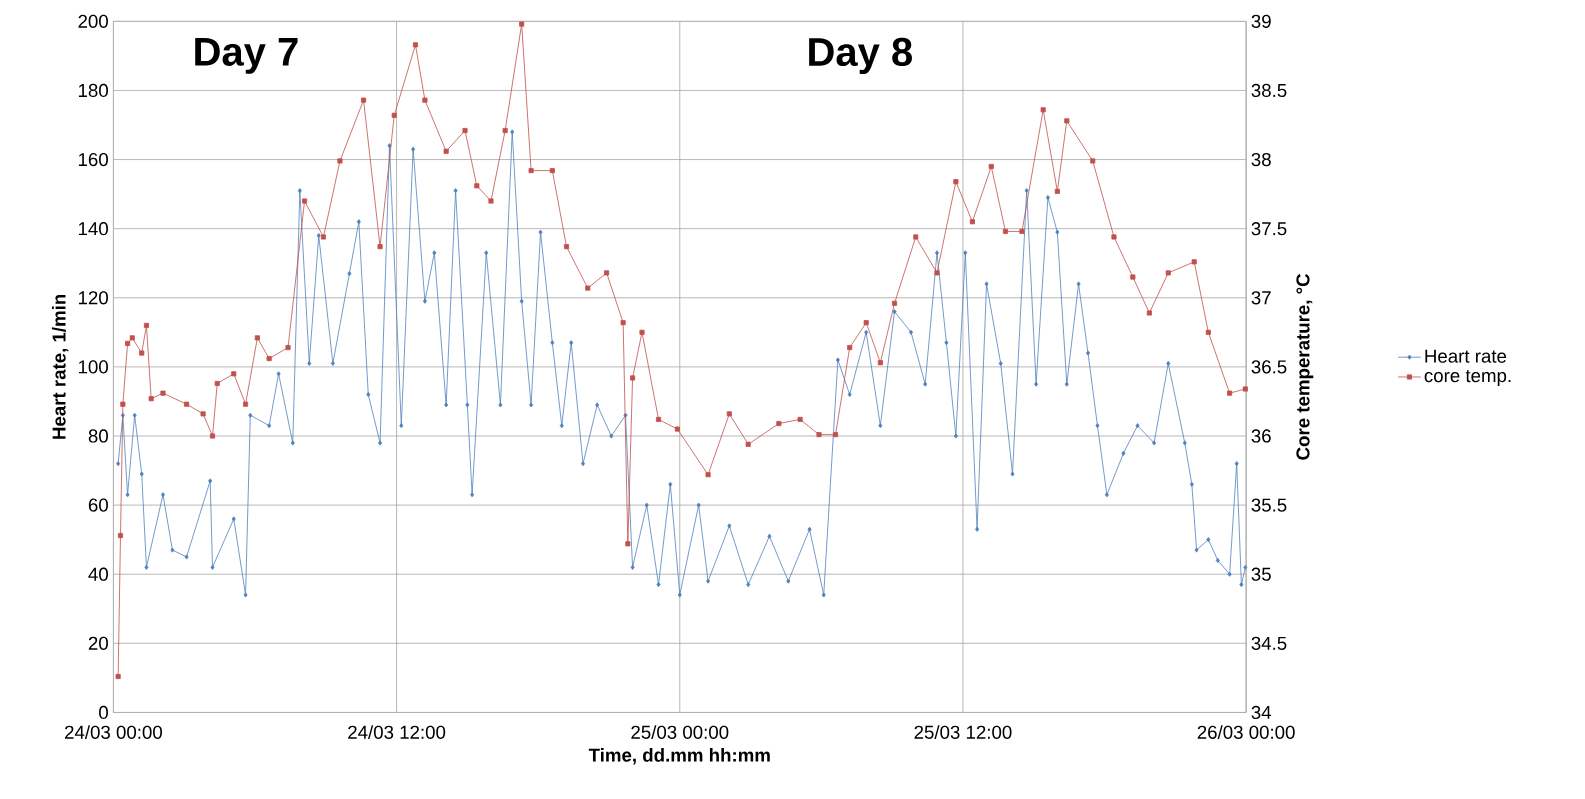 The height and width of the screenshot is (799, 1585). What do you see at coordinates (1261, 436) in the screenshot?
I see `y2-tick-label: 36` at bounding box center [1261, 436].